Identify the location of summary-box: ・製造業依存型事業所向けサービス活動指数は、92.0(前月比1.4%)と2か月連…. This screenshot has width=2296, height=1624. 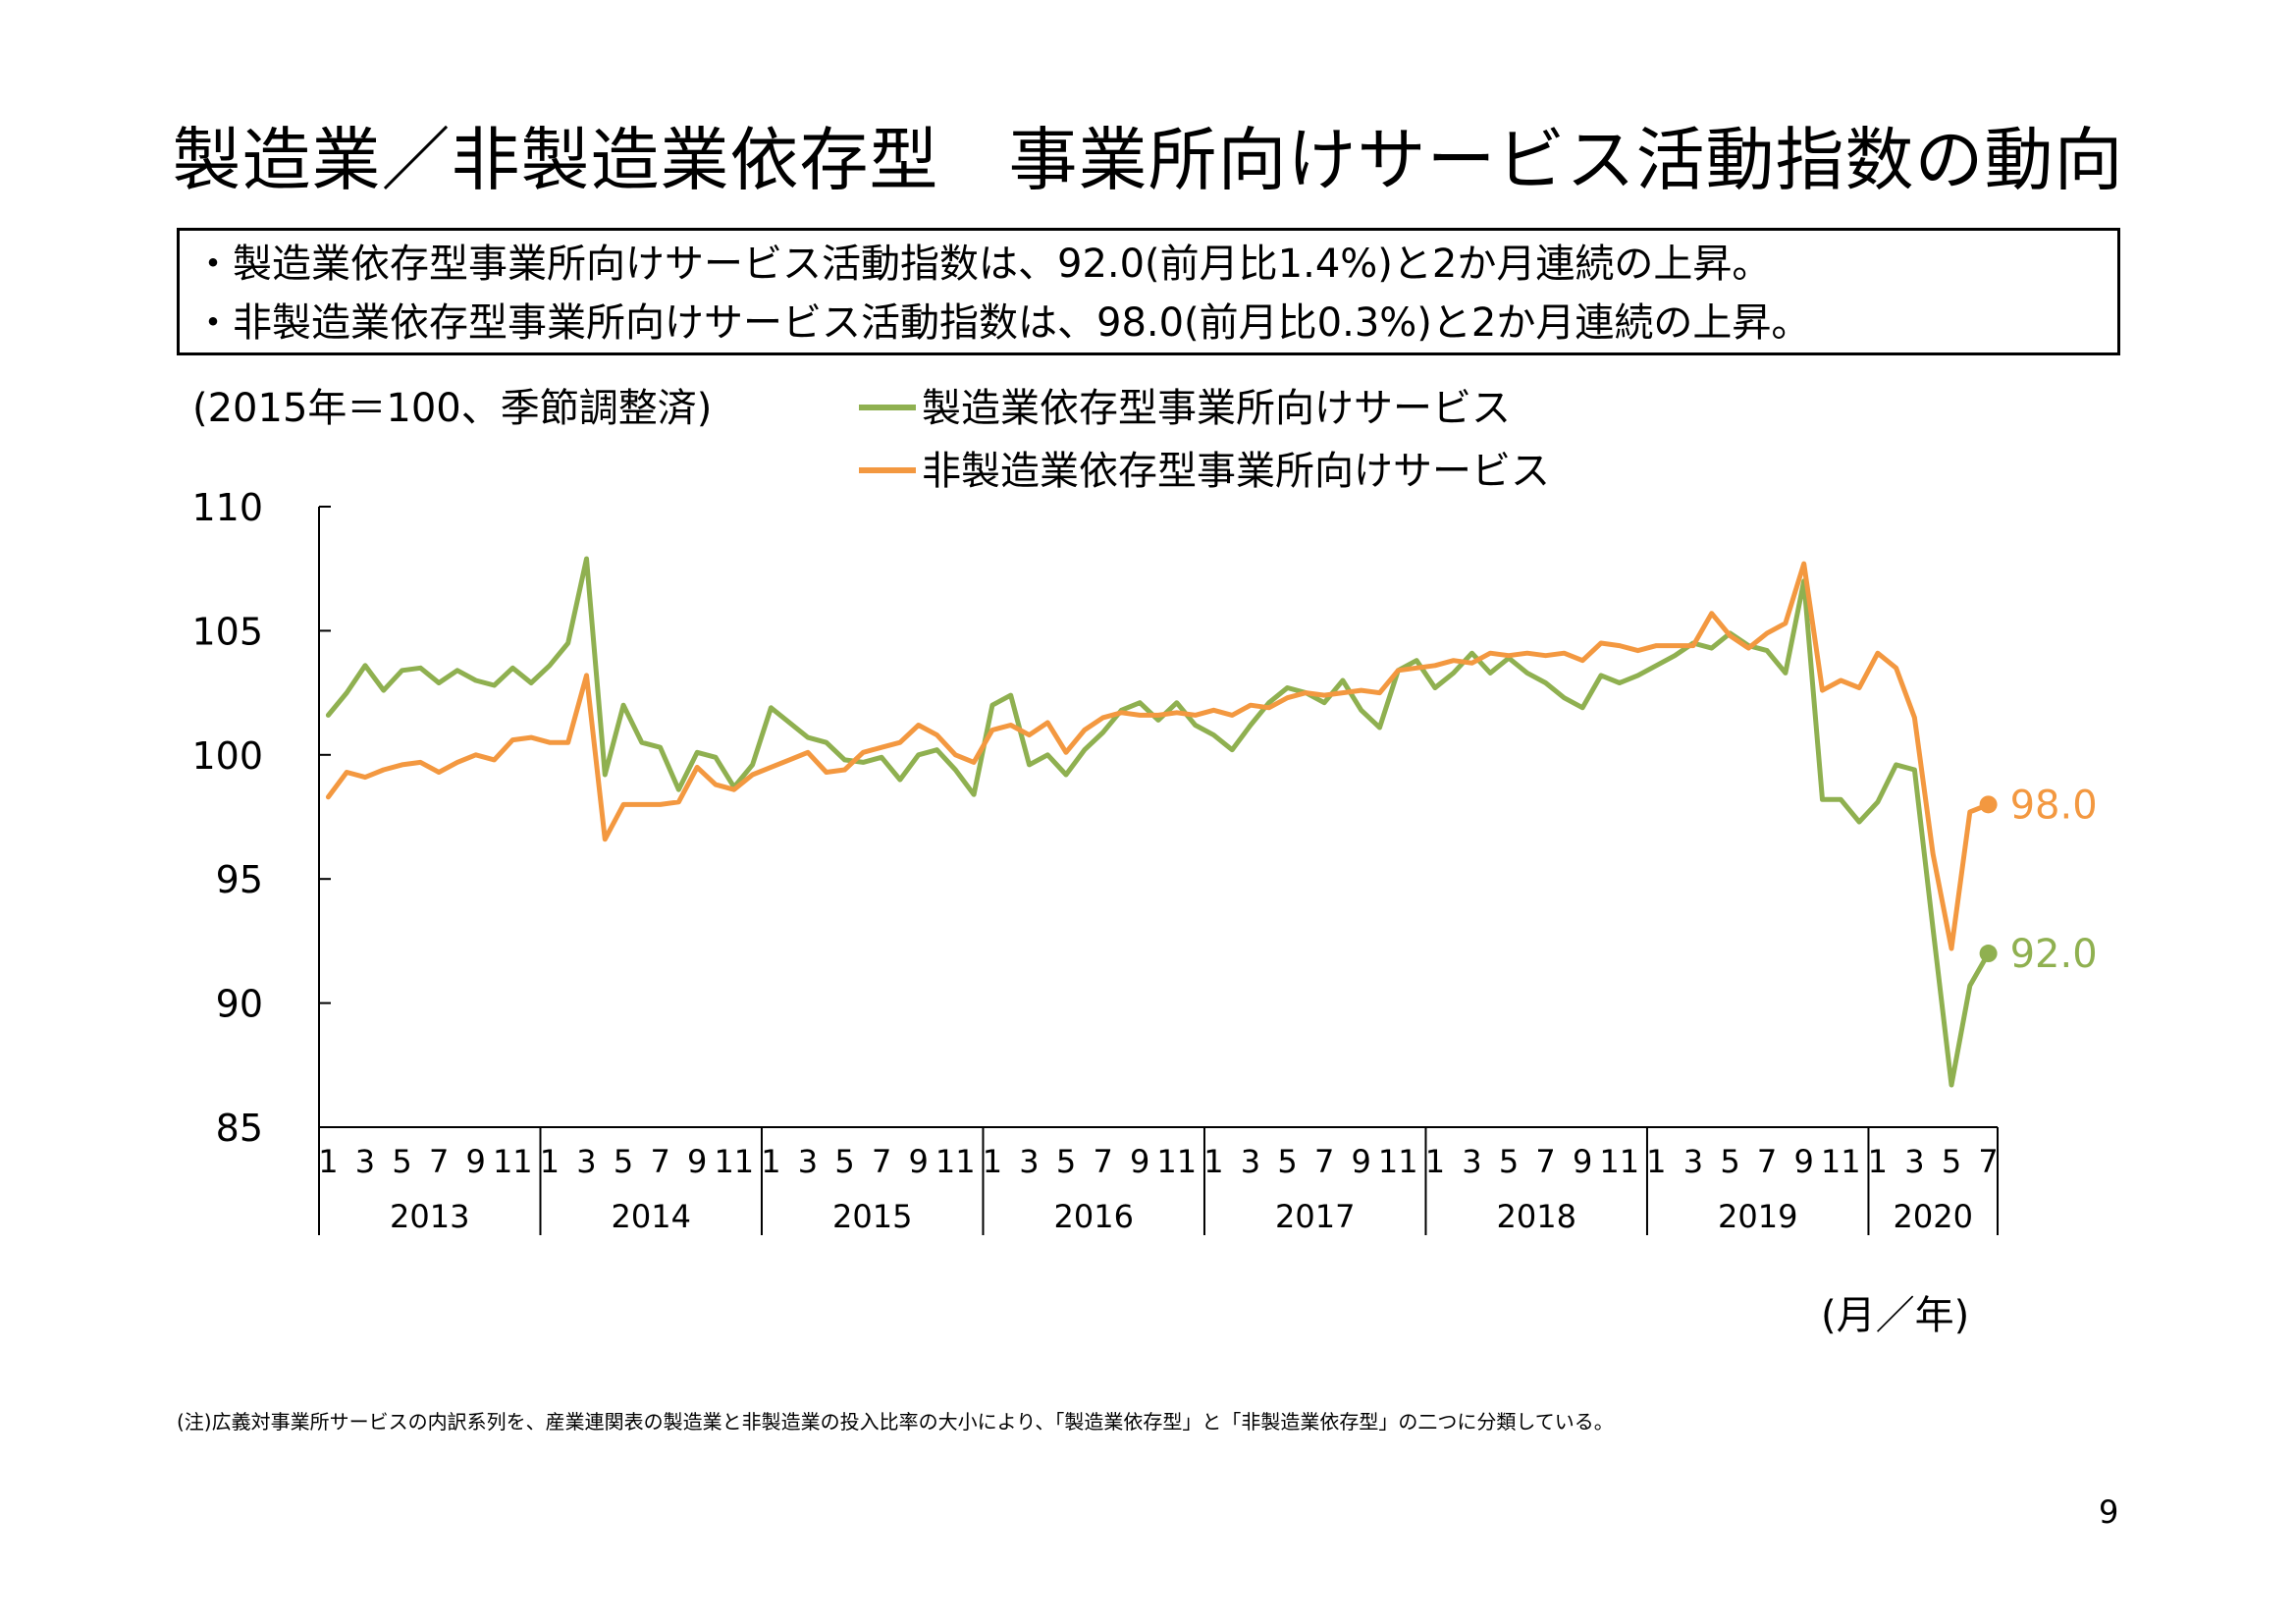
(1148, 291).